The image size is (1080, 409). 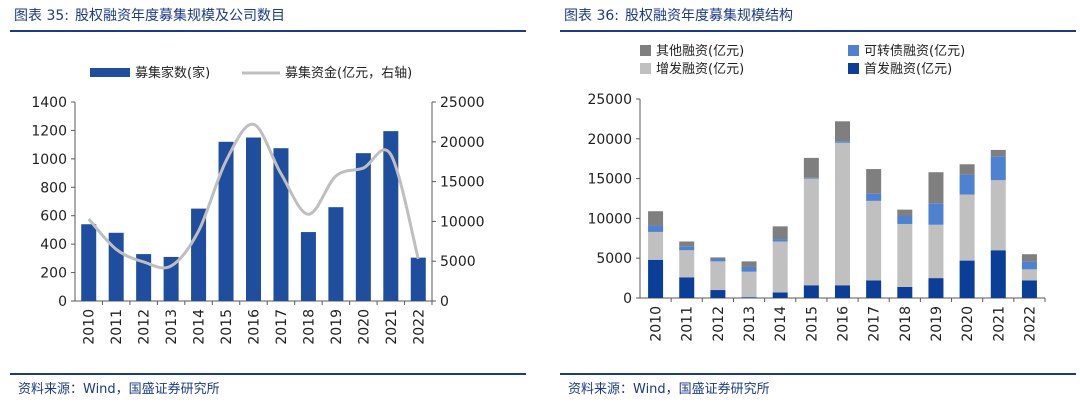 What do you see at coordinates (462, 143) in the screenshot?
I see `y-tick-label-right: 20000` at bounding box center [462, 143].